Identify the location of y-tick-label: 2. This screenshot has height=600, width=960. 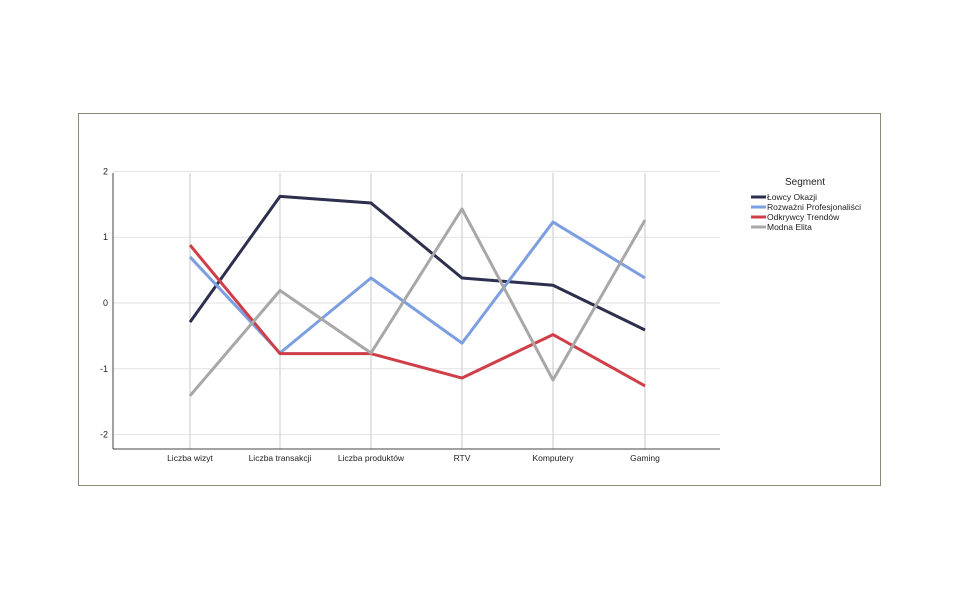
(105, 171).